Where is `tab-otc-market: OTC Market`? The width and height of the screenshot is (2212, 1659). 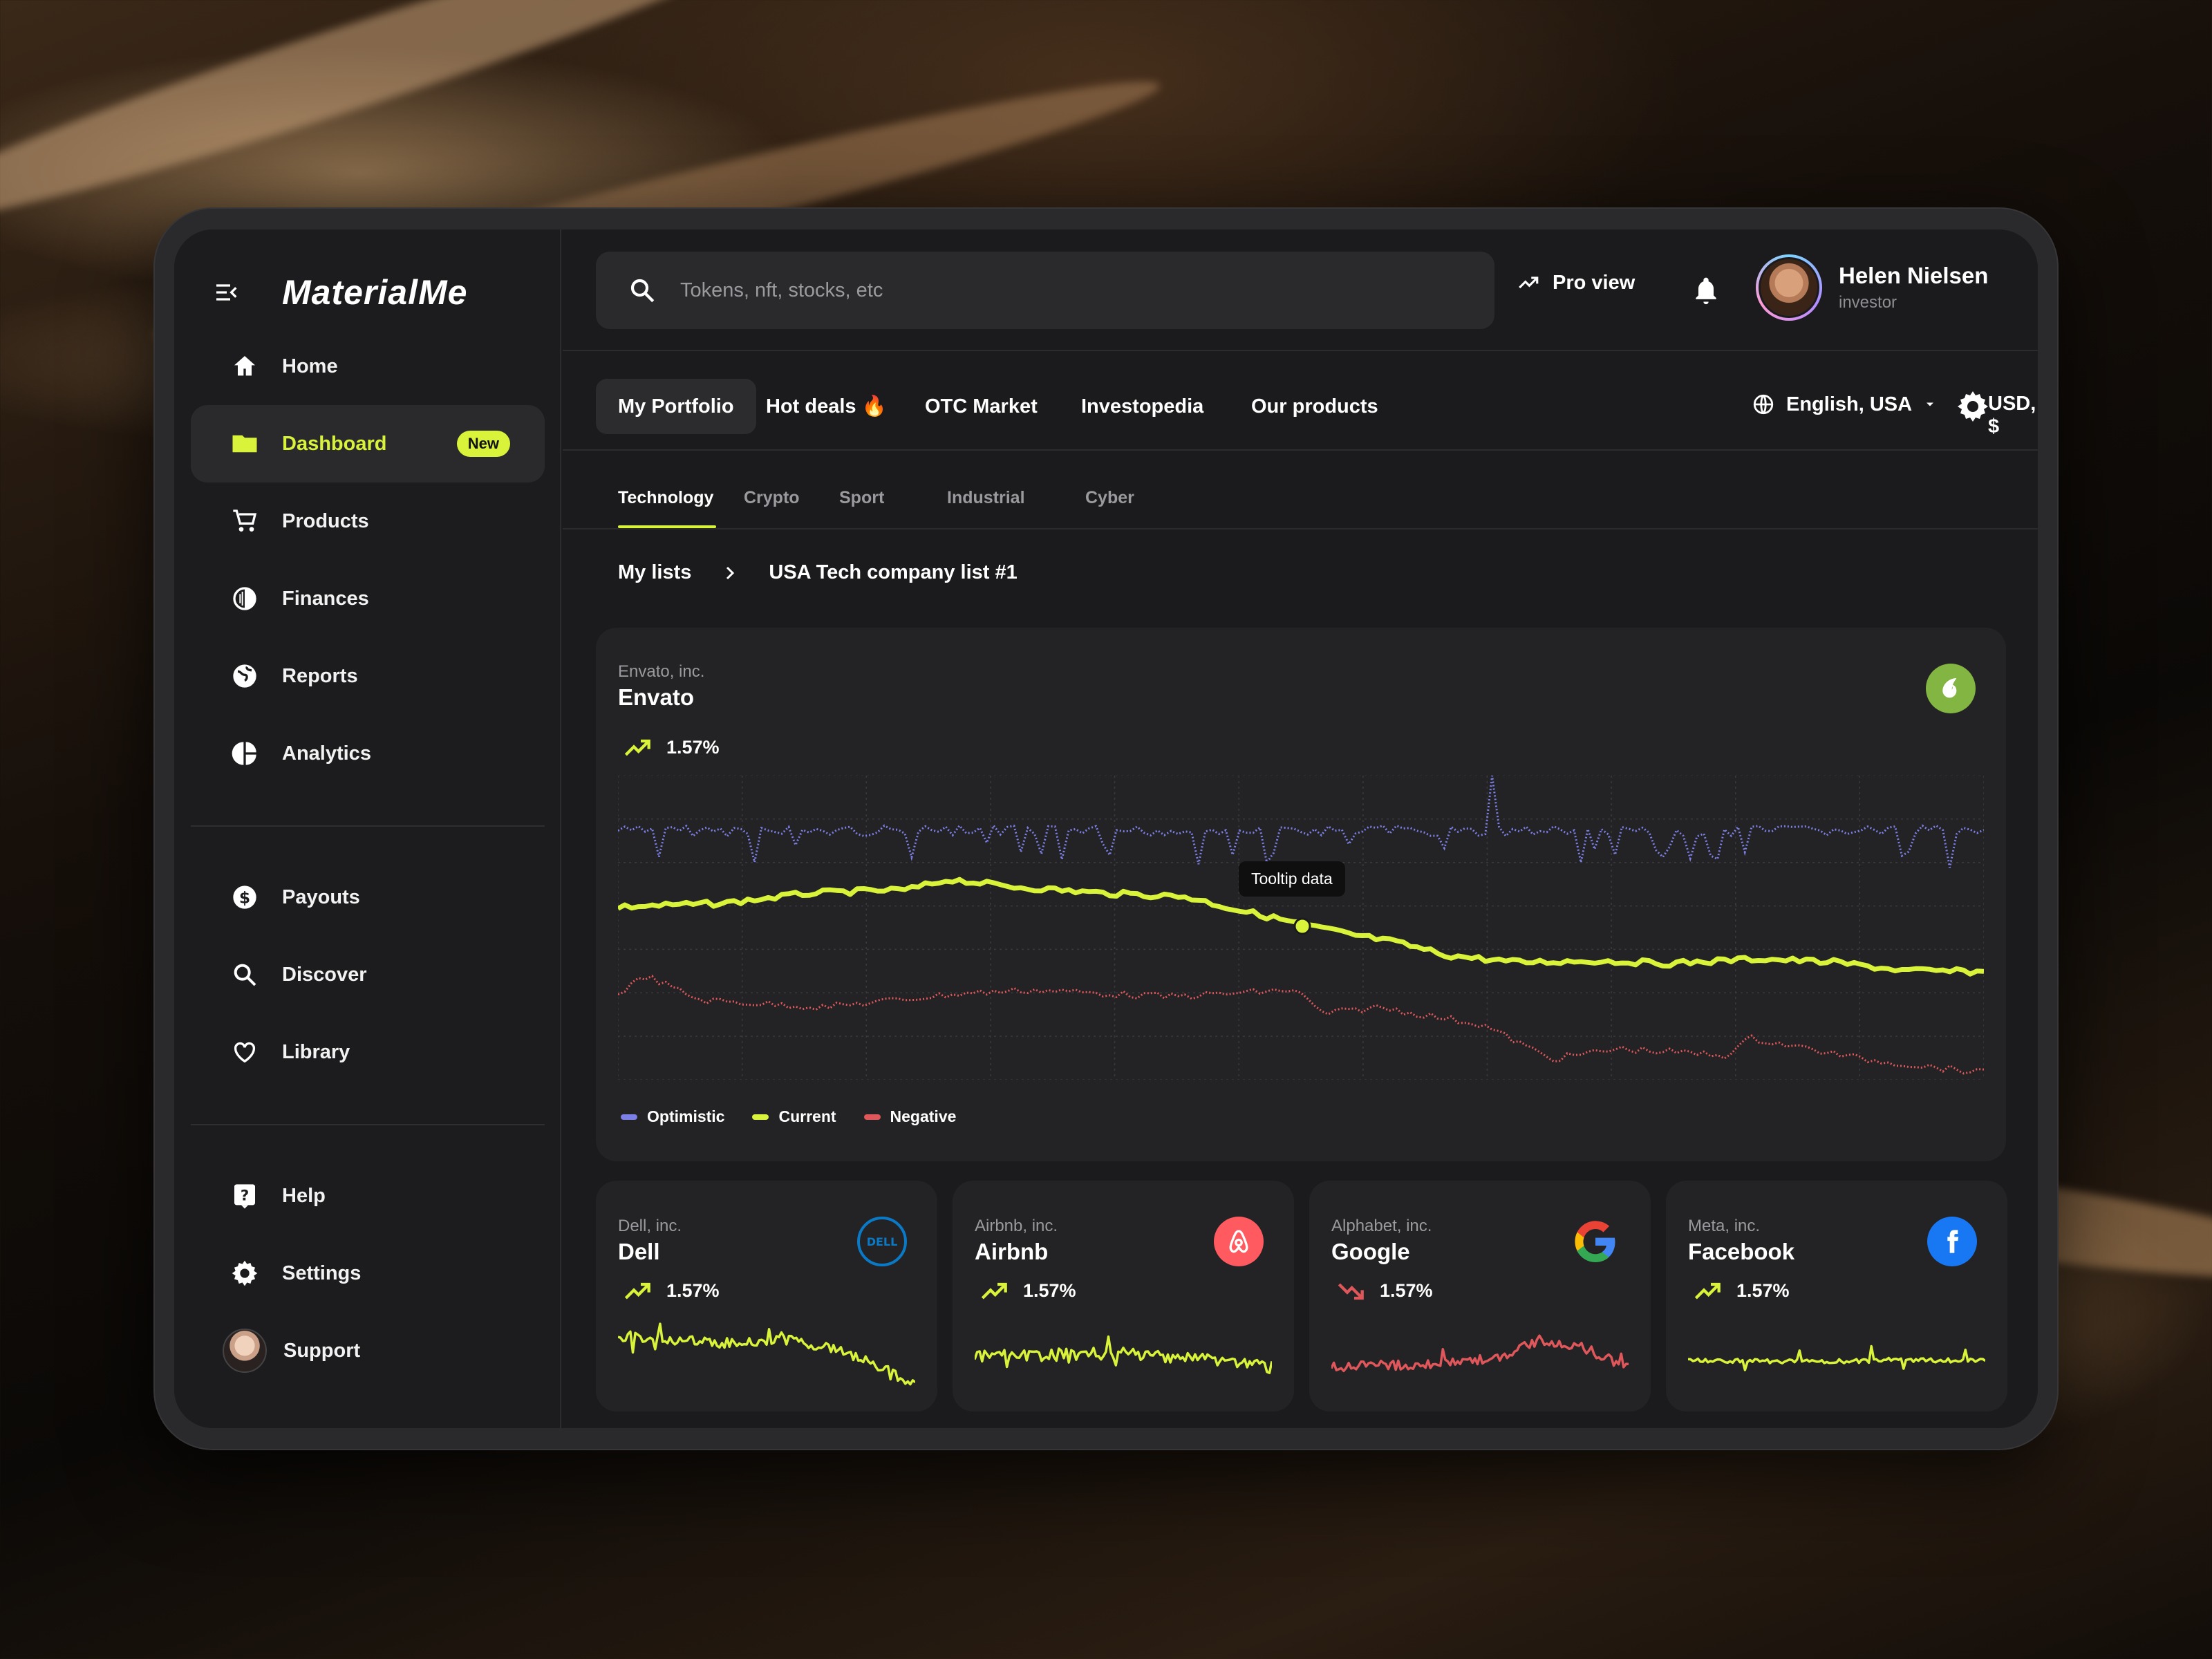 tab-otc-market: OTC Market is located at coordinates (981, 406).